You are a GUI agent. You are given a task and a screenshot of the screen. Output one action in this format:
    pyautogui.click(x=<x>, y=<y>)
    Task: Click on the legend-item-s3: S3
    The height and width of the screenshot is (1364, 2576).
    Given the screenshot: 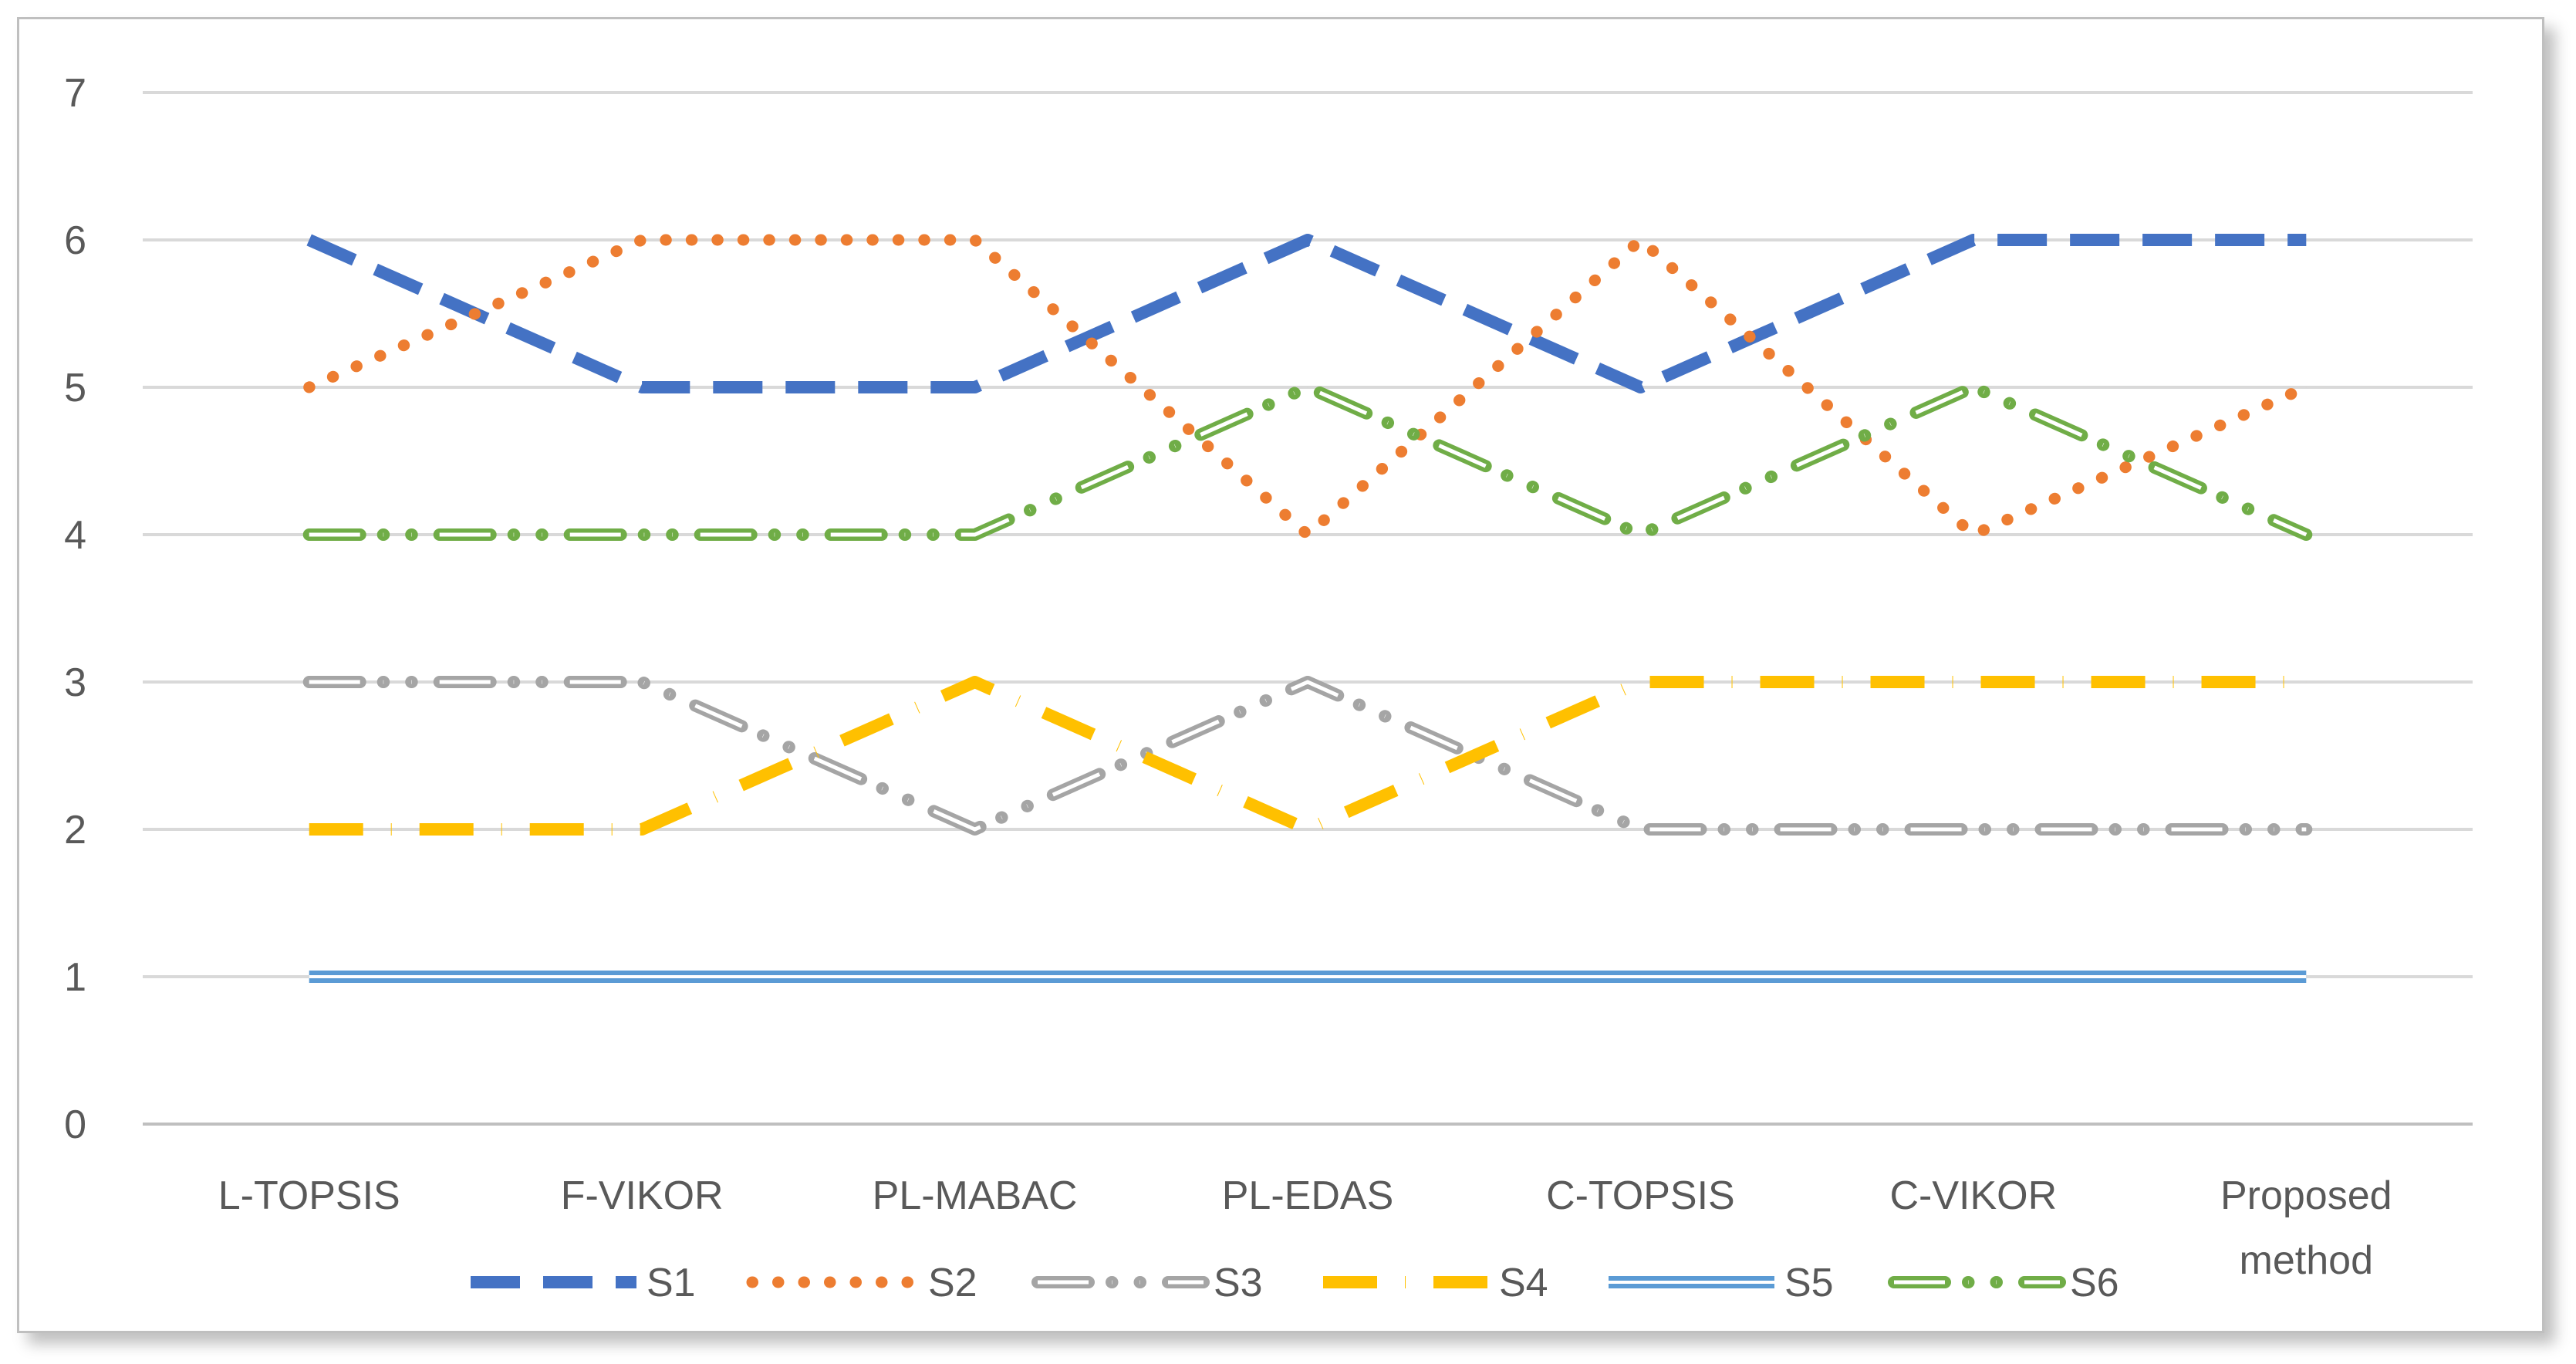 What is the action you would take?
    pyautogui.click(x=1147, y=1283)
    